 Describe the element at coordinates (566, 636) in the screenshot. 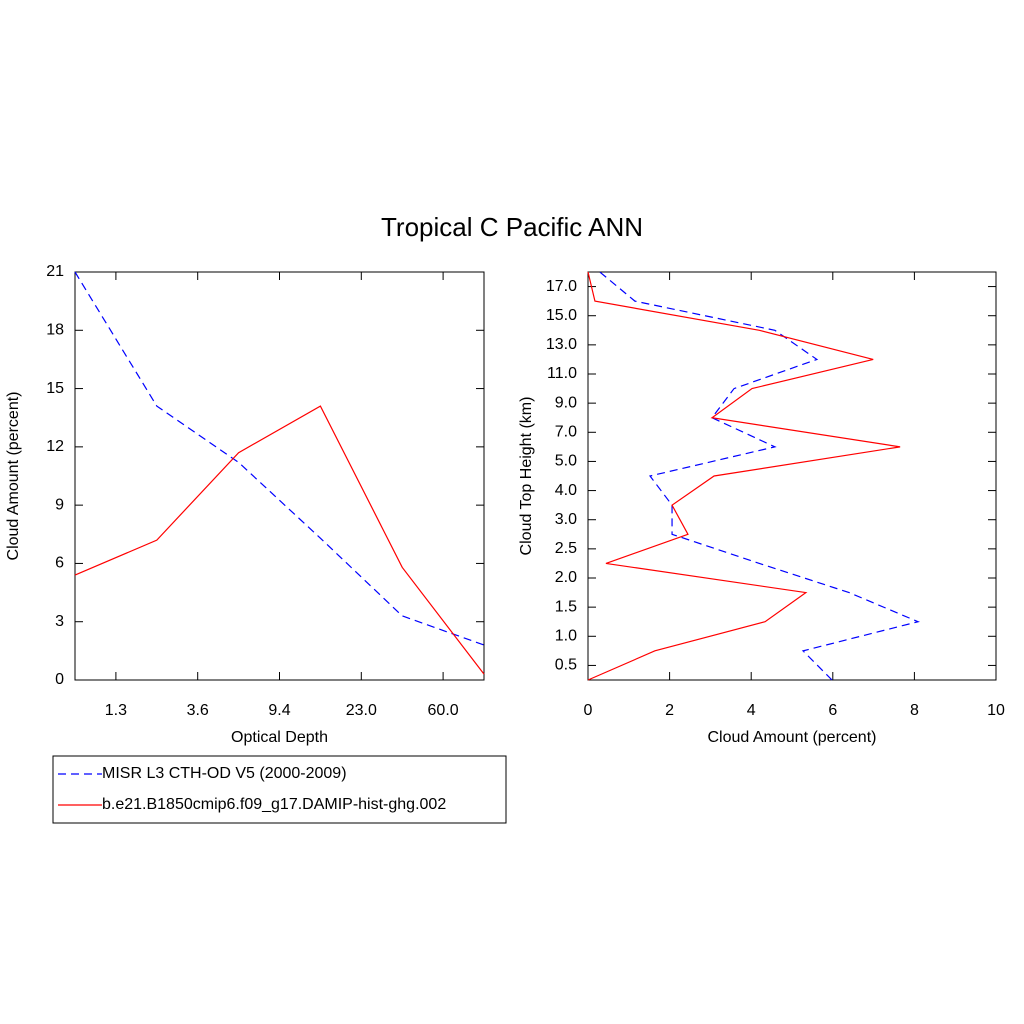

I see `y-tick-label: 1.0` at that location.